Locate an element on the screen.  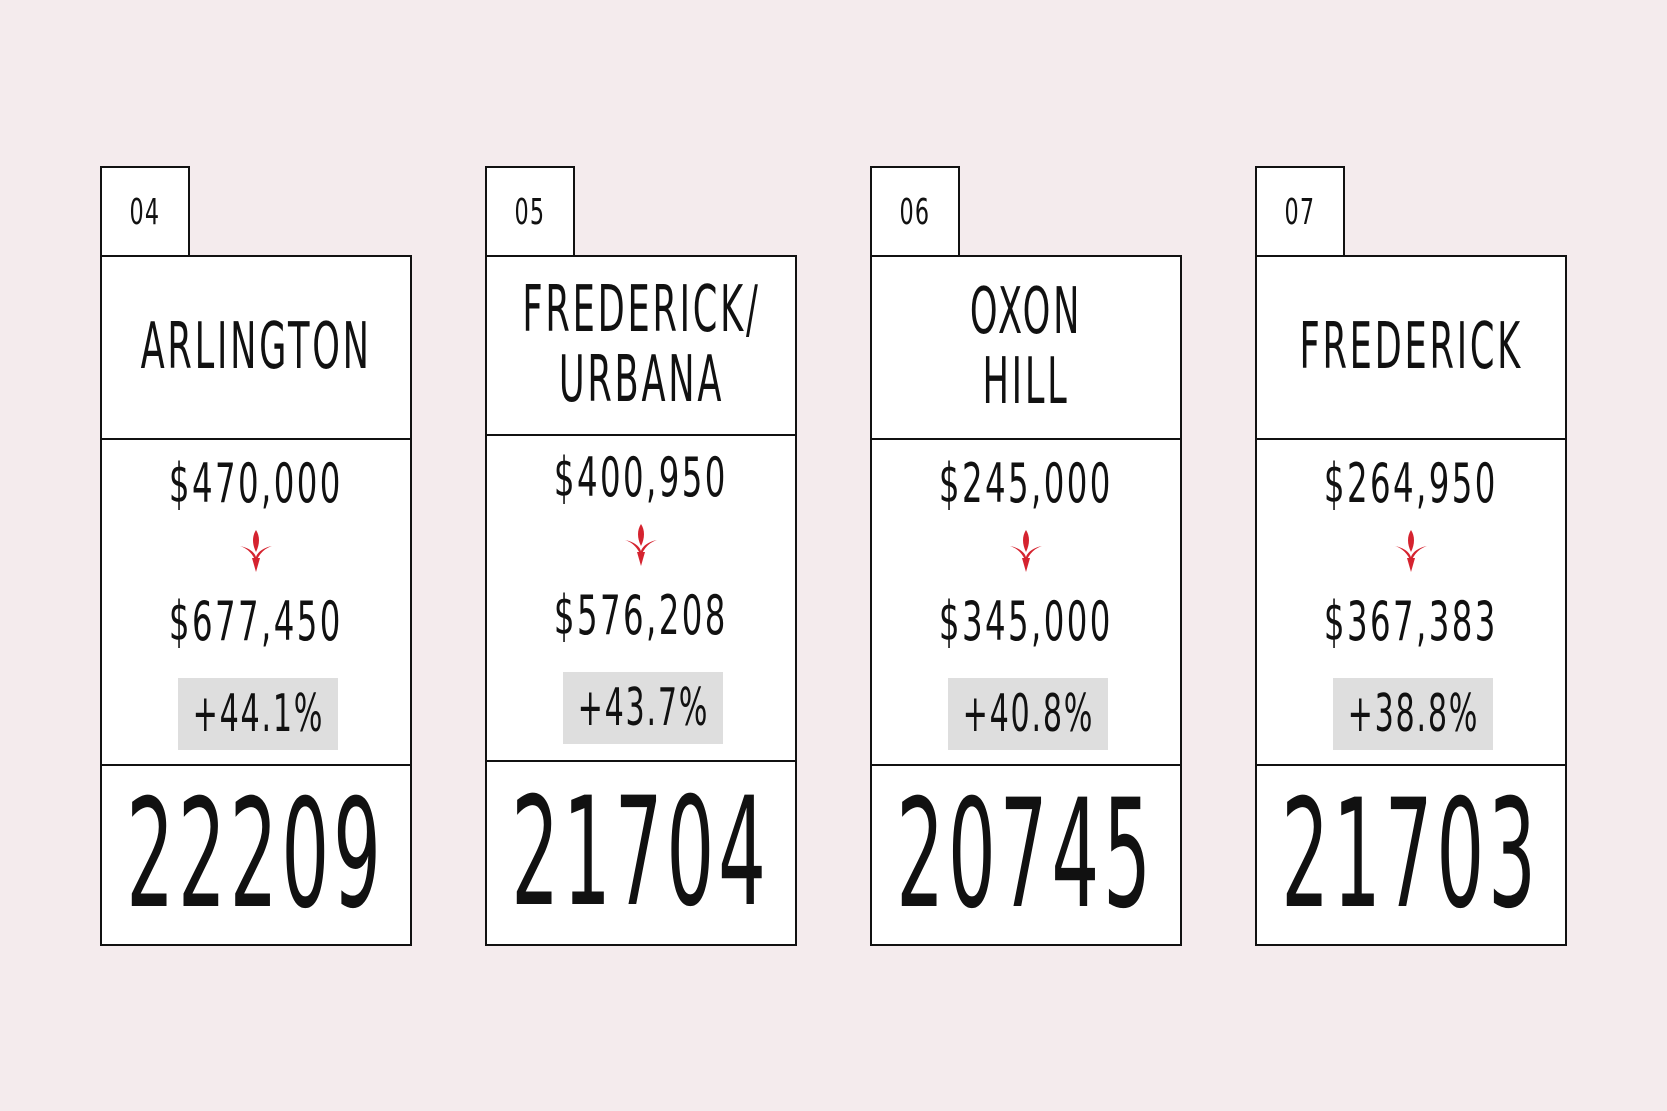
zip-code-label: 22209 is located at coordinates (256, 855).